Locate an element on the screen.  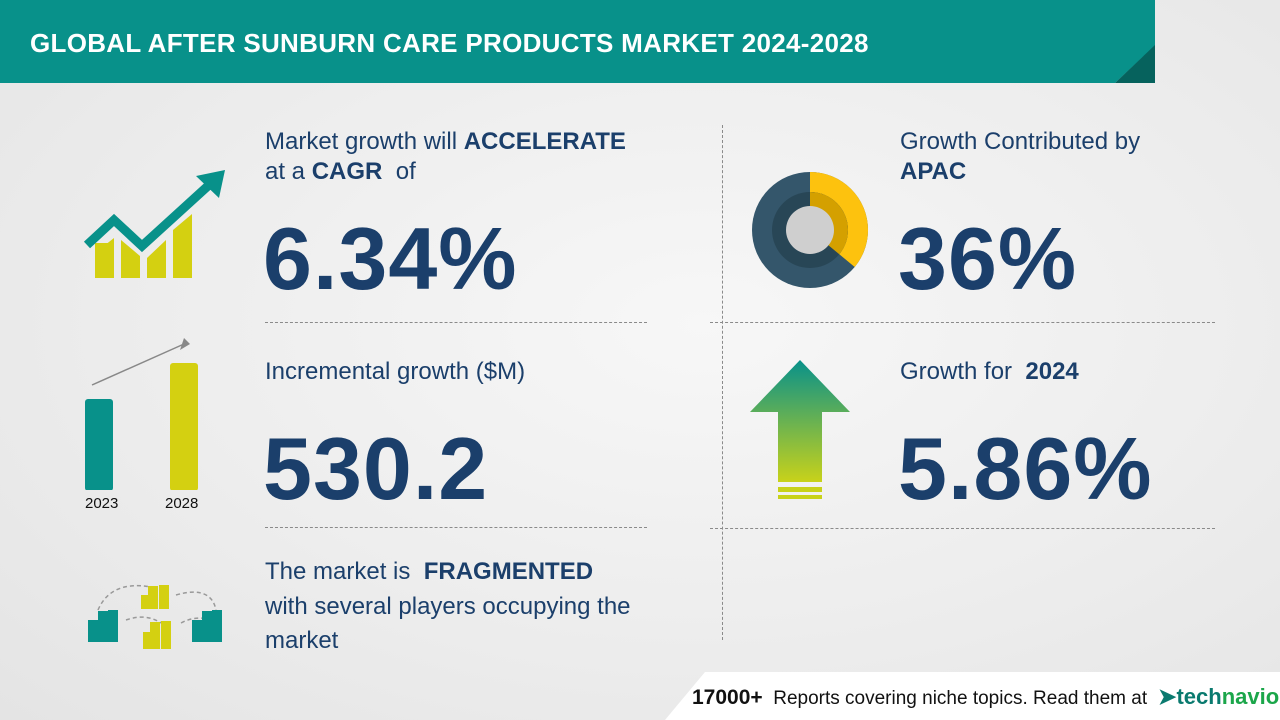
yoy-value: 5.86% is located at coordinates (1025, 468).